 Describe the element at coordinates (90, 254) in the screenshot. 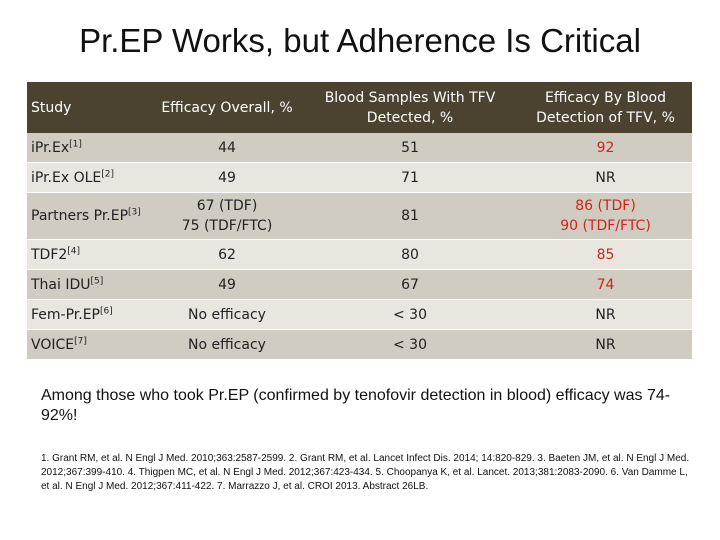

I see `study-name: TDF2[4]` at that location.